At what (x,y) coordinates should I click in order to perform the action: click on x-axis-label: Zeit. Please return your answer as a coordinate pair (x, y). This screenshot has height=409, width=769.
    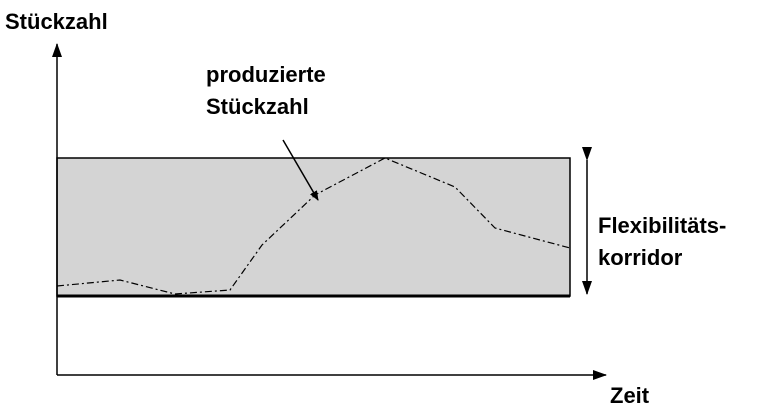
    Looking at the image, I should click on (630, 395).